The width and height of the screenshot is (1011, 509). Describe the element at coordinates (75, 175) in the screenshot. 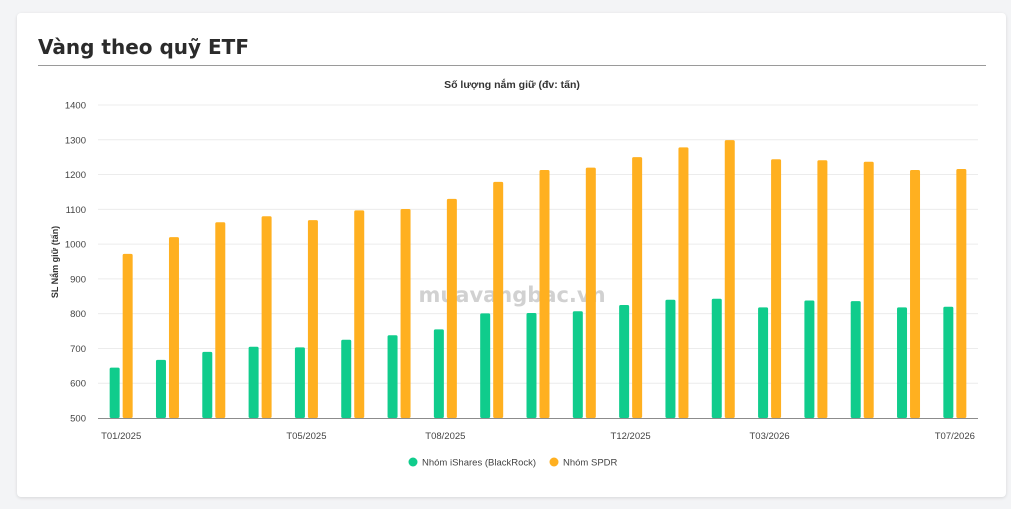

I see `y-tick-label: 1200` at that location.